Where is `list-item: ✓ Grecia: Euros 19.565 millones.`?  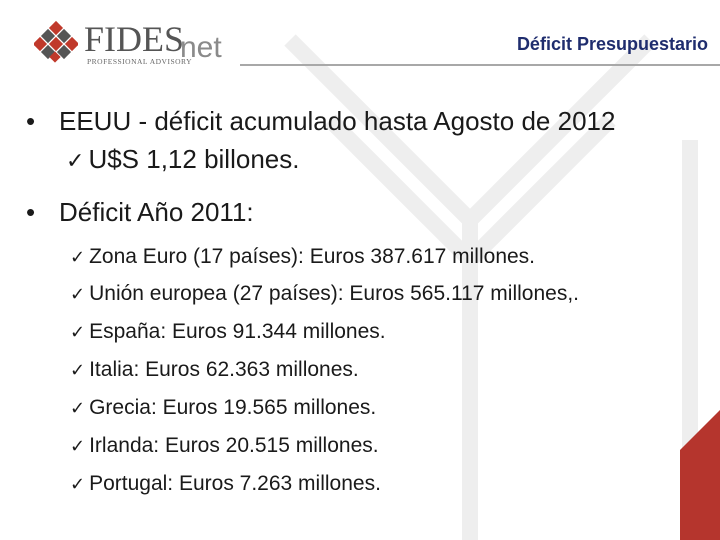
list-item: ✓ Grecia: Euros 19.565 millones. is located at coordinates (223, 408).